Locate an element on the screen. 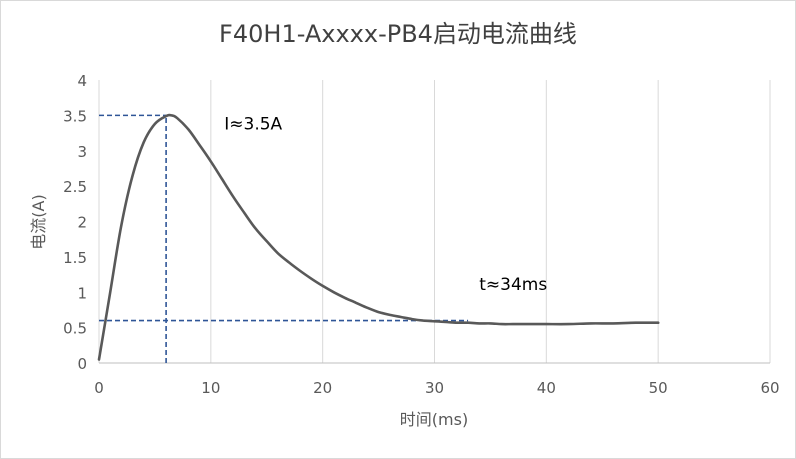 The width and height of the screenshot is (796, 459). x-tick-label: 40 is located at coordinates (546, 388).